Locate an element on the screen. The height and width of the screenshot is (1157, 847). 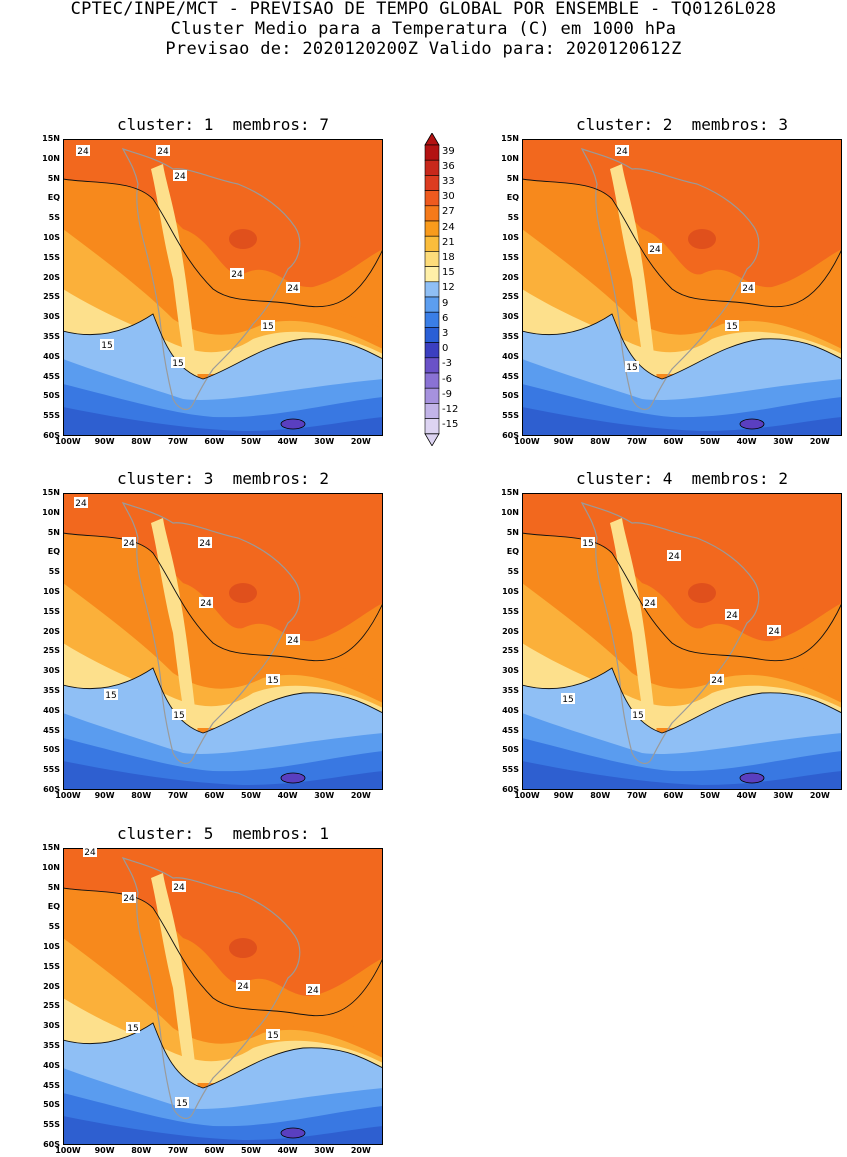
panel-title: cluster: 5 membros: 1 is located at coordinates (223, 833).